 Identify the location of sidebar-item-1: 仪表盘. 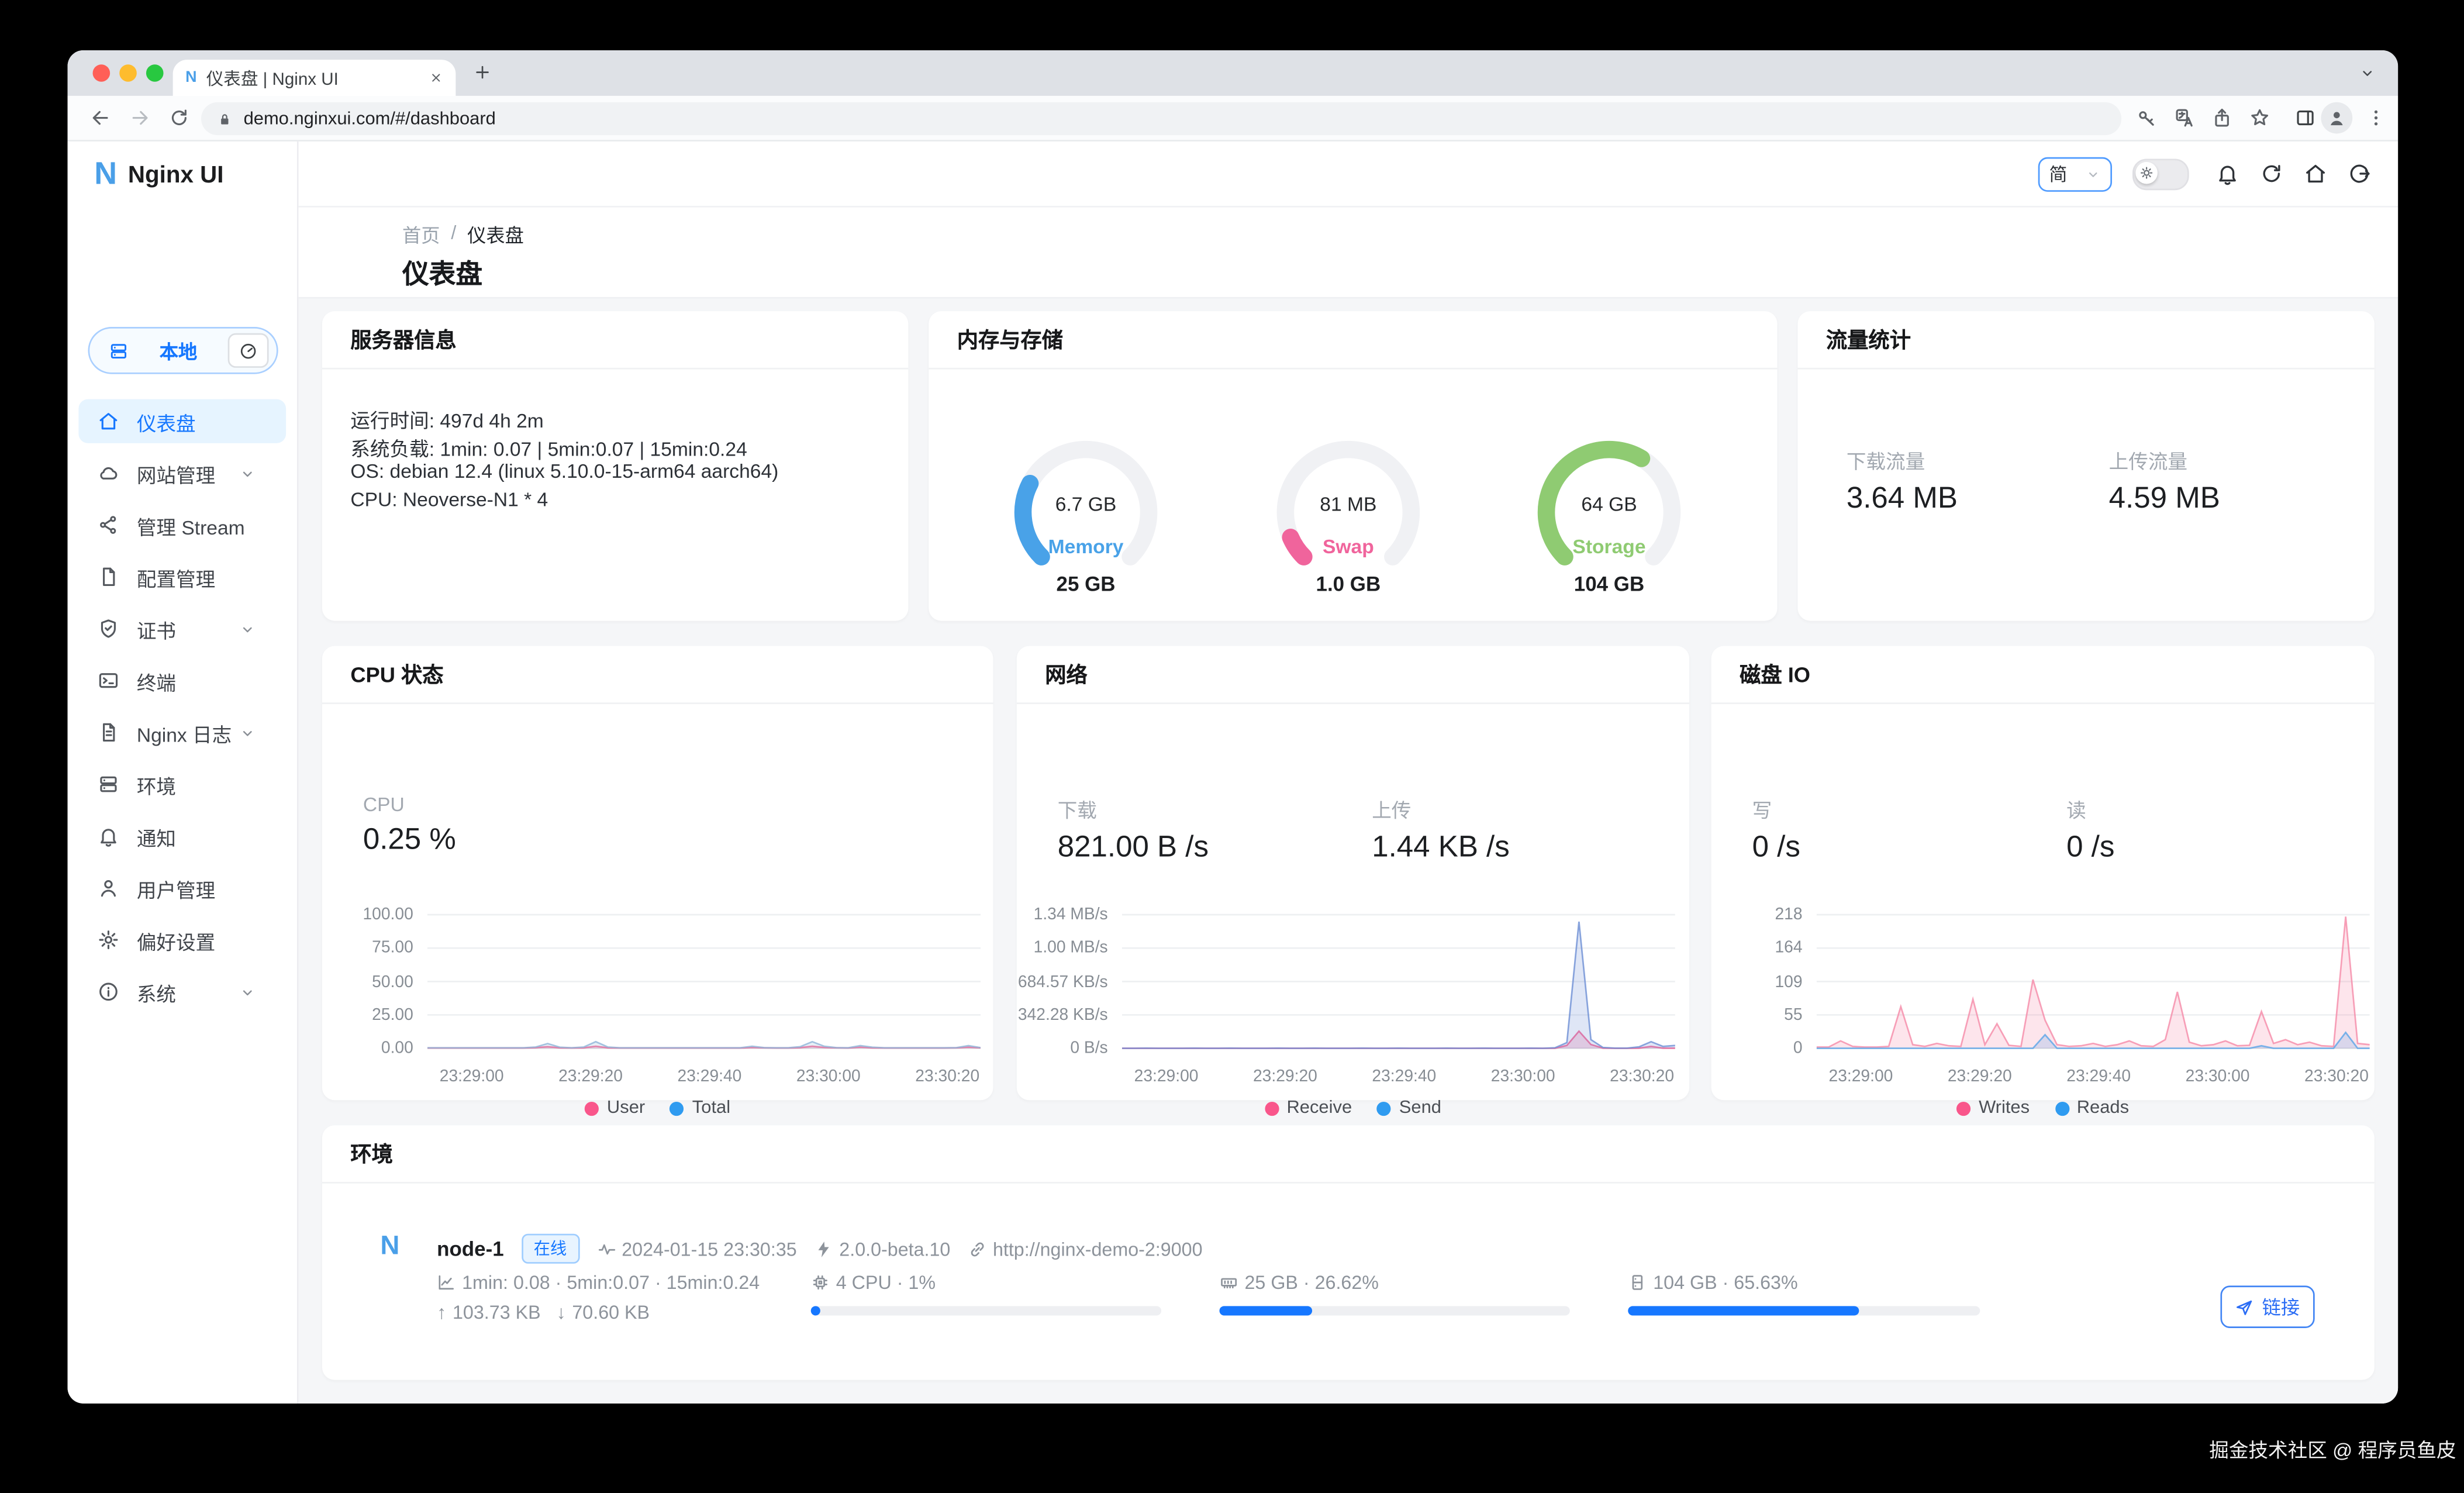
(182, 421).